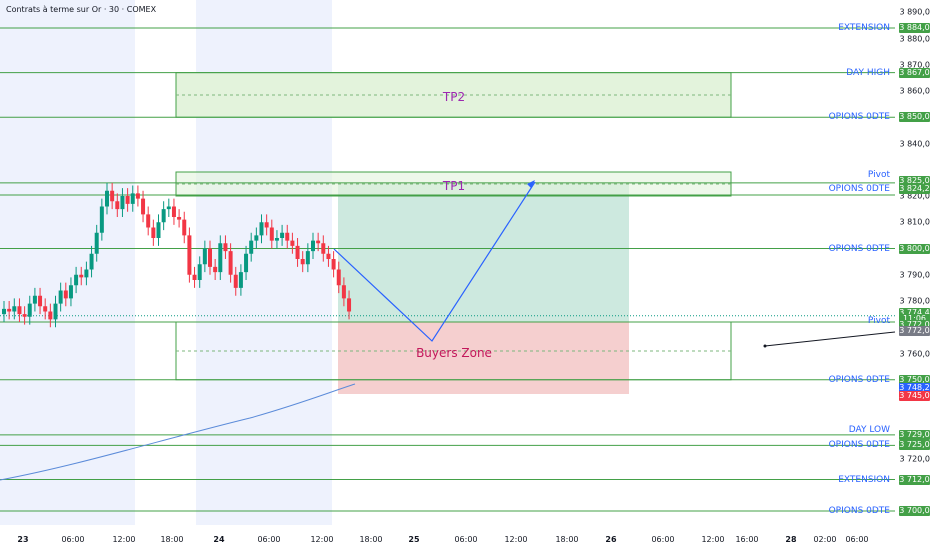 The height and width of the screenshot is (550, 932). Describe the element at coordinates (914, 248) in the screenshot. I see `price-tag: 3 800,0` at that location.